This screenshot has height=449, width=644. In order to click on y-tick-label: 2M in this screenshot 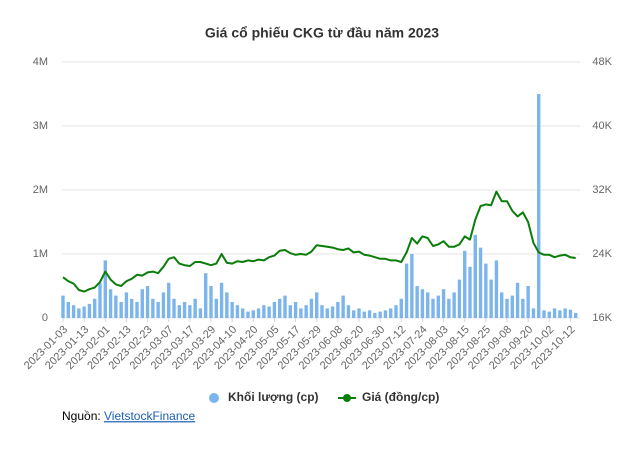, I will do `click(40, 190)`.